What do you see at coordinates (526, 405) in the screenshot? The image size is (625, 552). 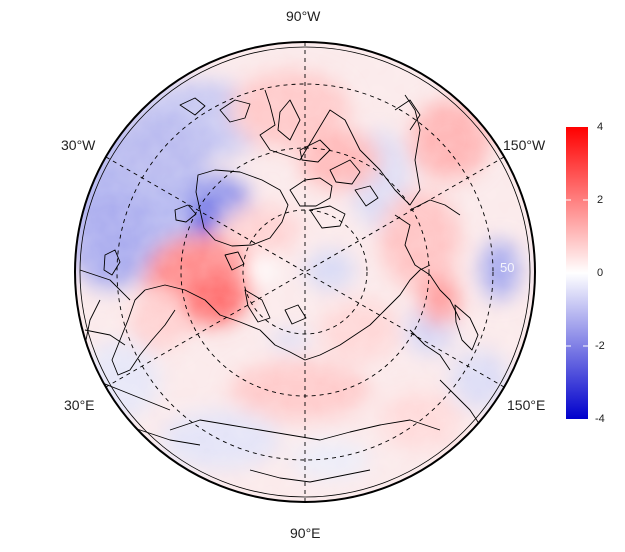 I see `lon-label-150e: 150°E` at bounding box center [526, 405].